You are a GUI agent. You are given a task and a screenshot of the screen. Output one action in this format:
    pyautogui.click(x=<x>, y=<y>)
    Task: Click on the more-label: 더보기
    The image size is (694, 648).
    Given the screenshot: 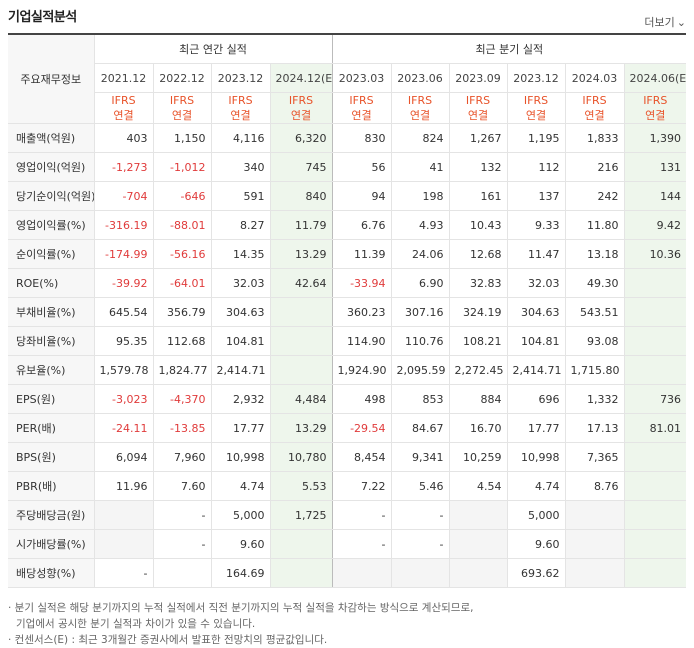 What is the action you would take?
    pyautogui.click(x=659, y=22)
    